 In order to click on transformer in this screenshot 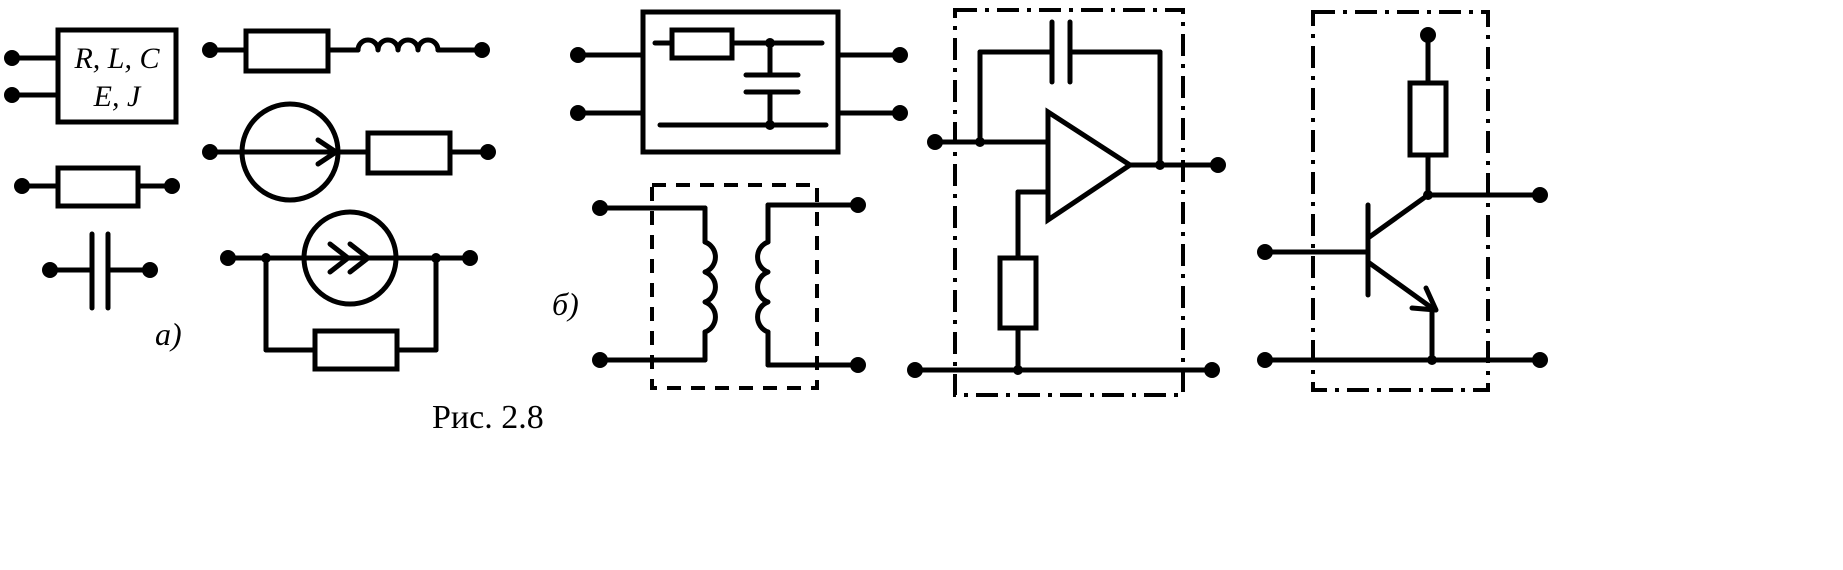, I will do `click(729, 286)`.